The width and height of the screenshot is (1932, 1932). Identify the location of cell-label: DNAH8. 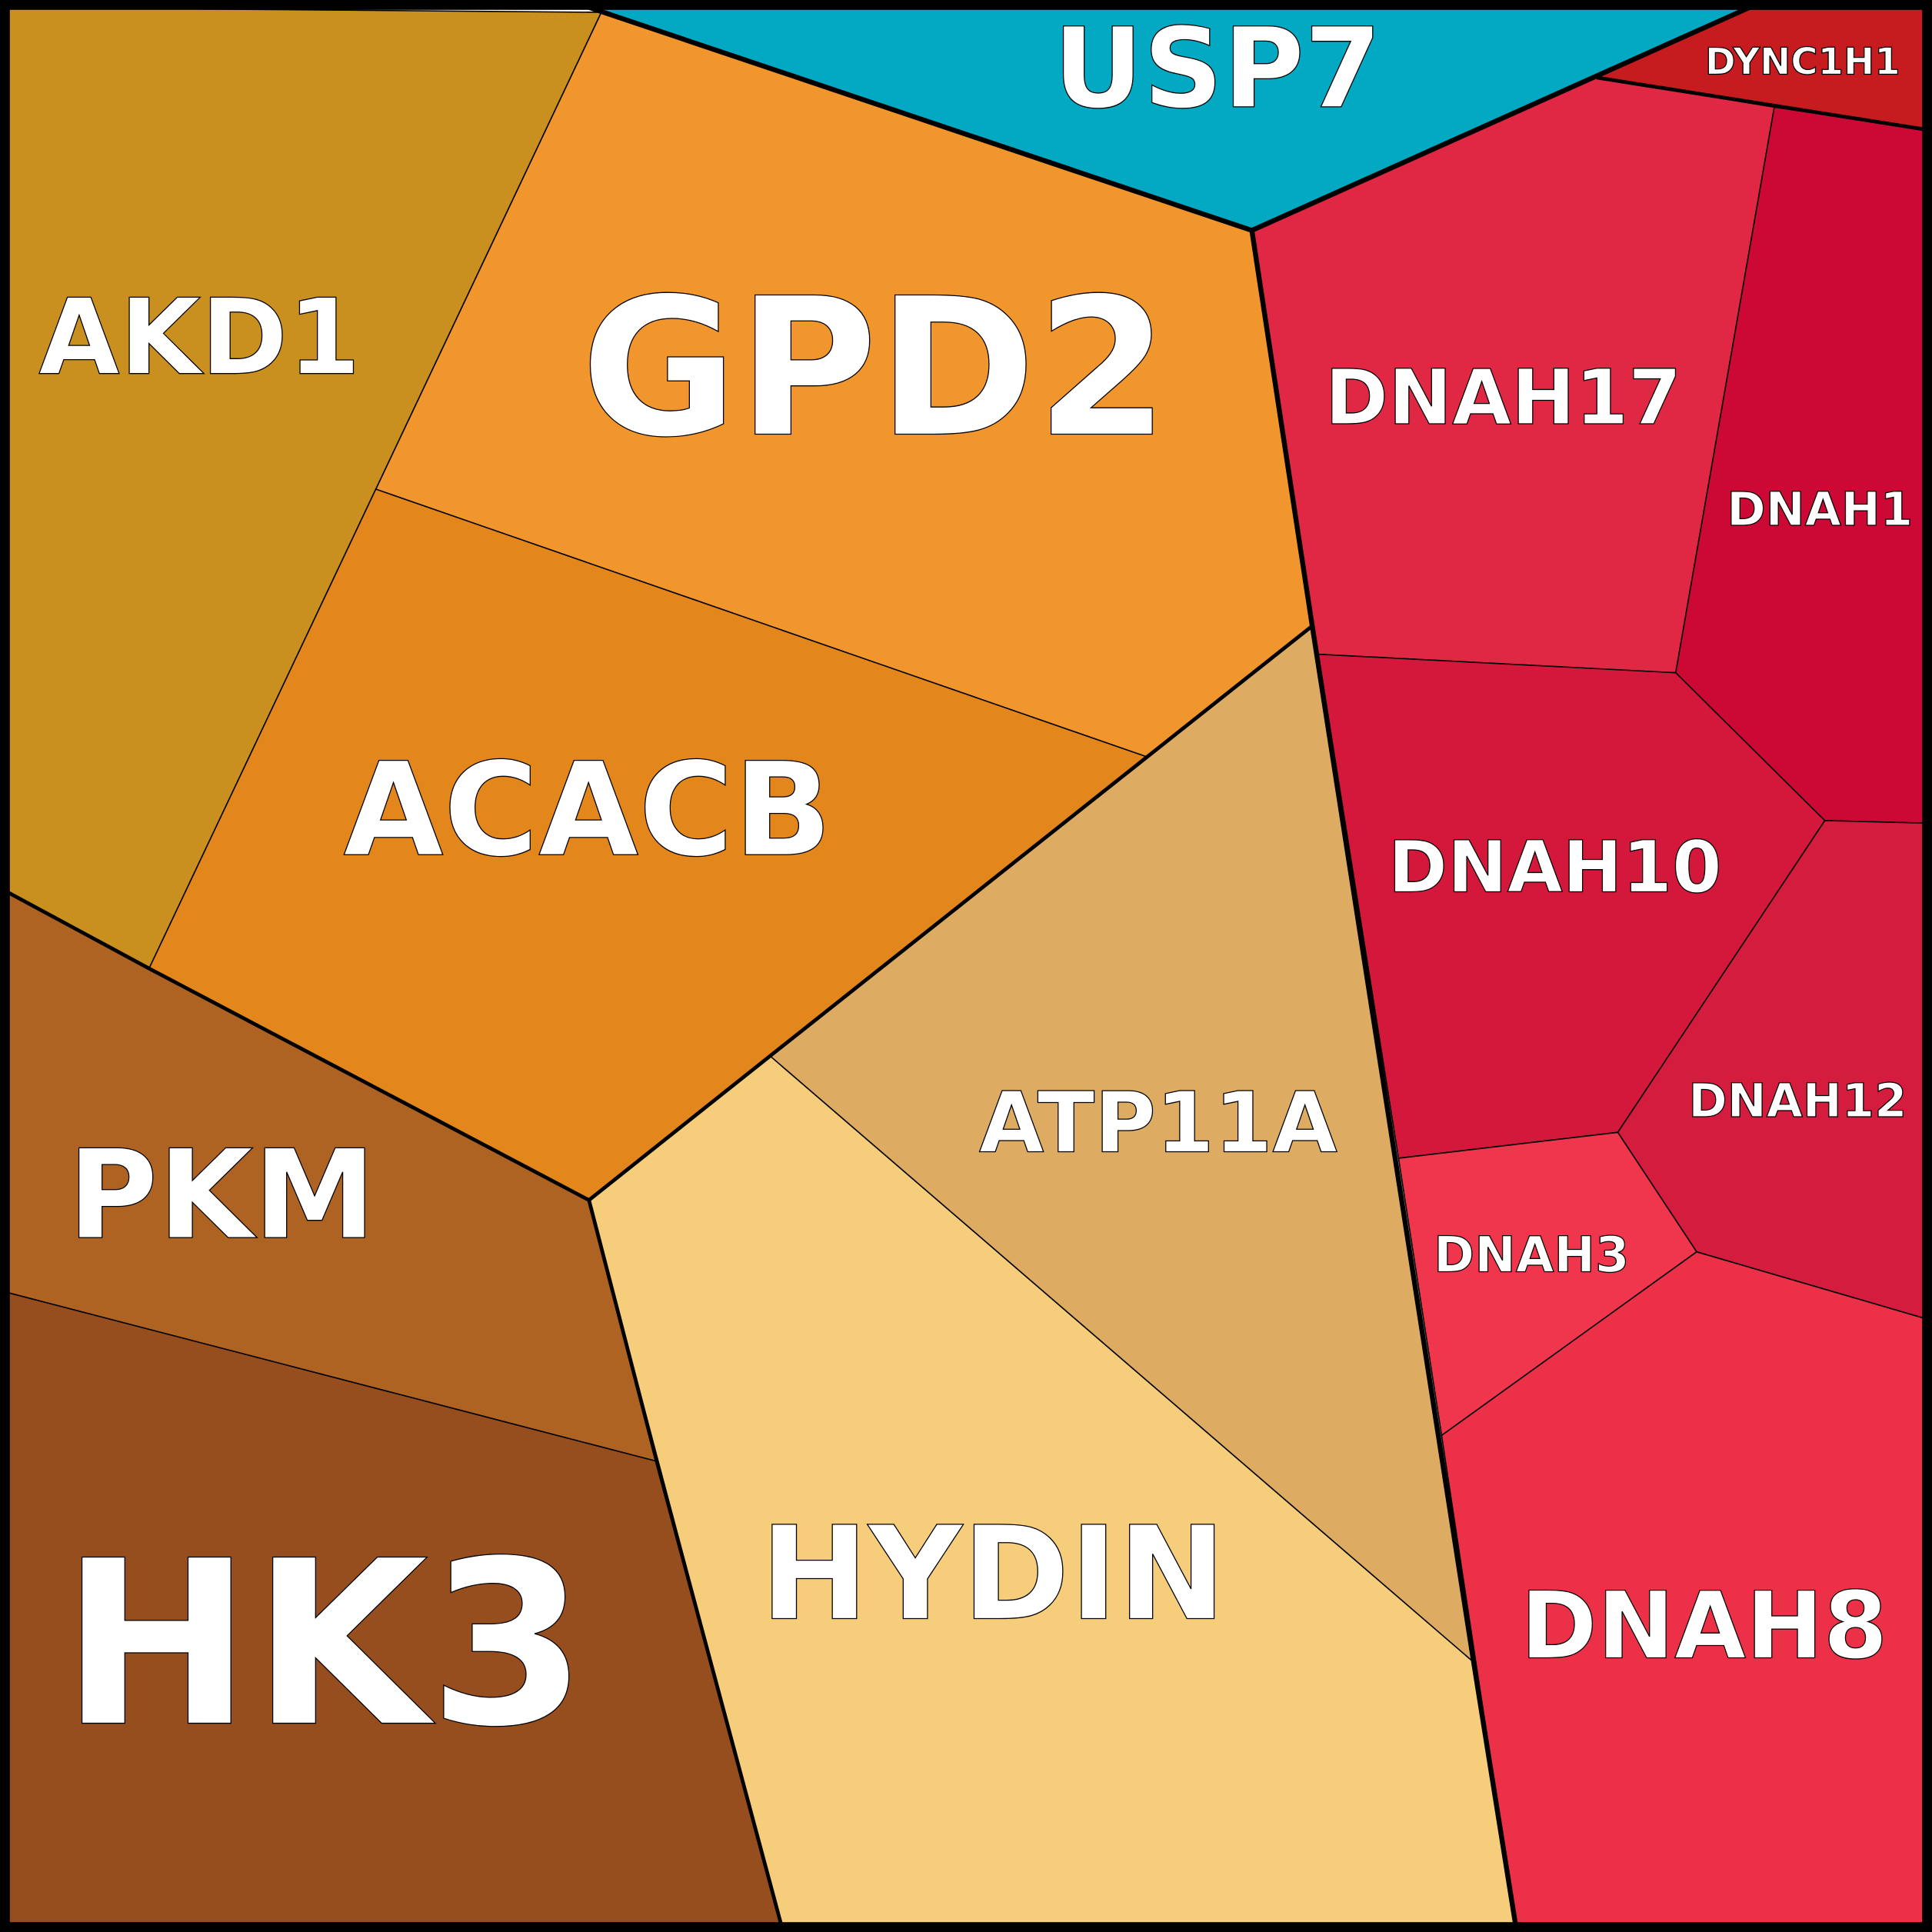
(1704, 1626).